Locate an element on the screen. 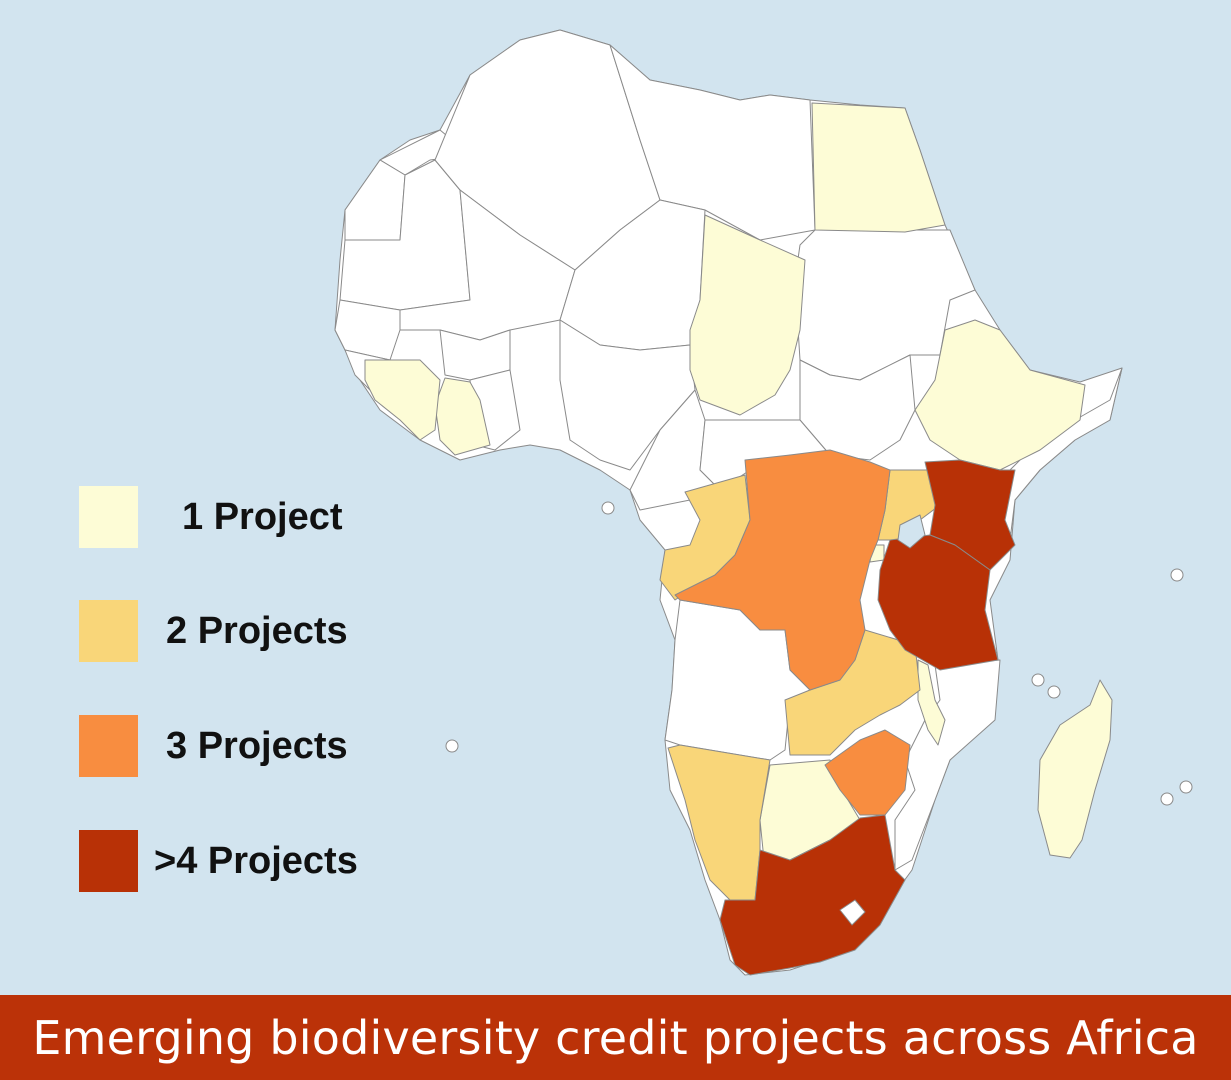  legend-item-1: 1 Project is located at coordinates (211, 517).